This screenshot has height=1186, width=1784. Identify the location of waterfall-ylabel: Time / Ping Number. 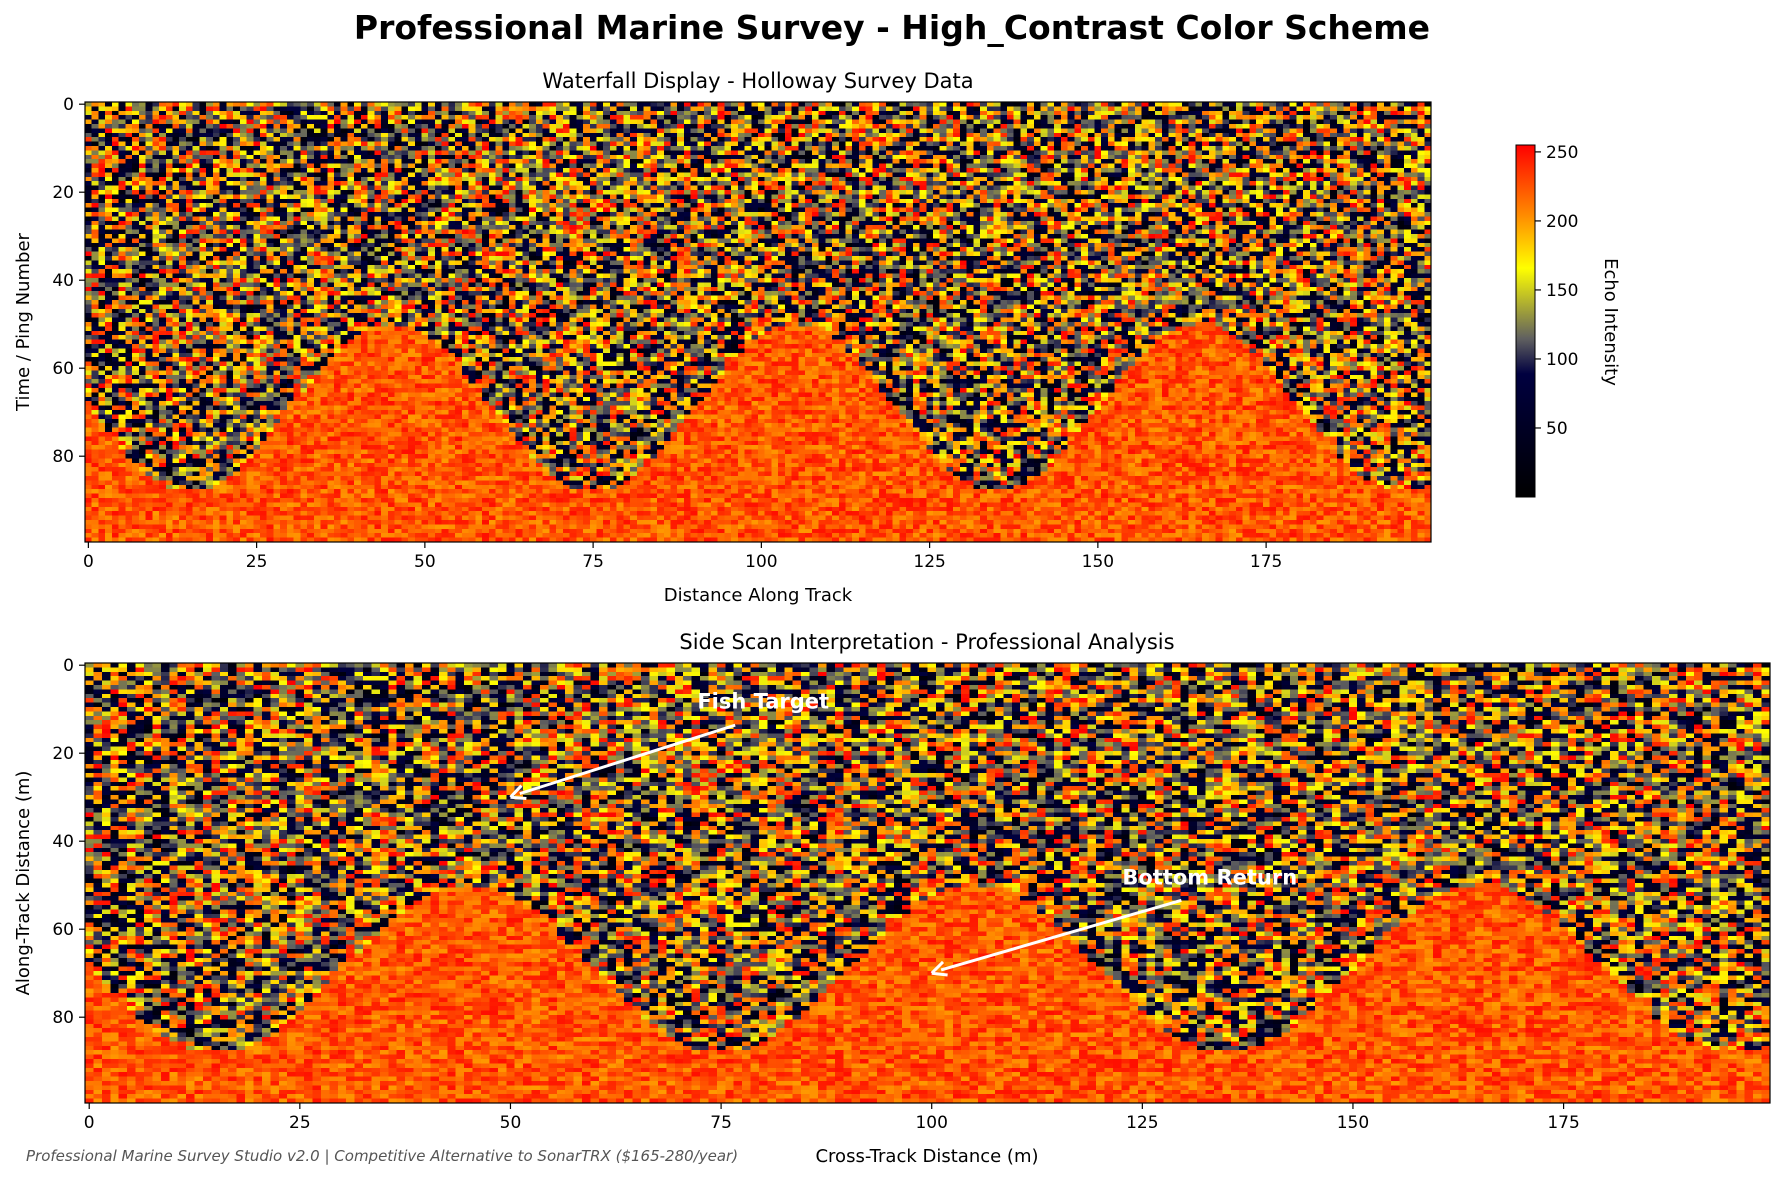
(23, 321).